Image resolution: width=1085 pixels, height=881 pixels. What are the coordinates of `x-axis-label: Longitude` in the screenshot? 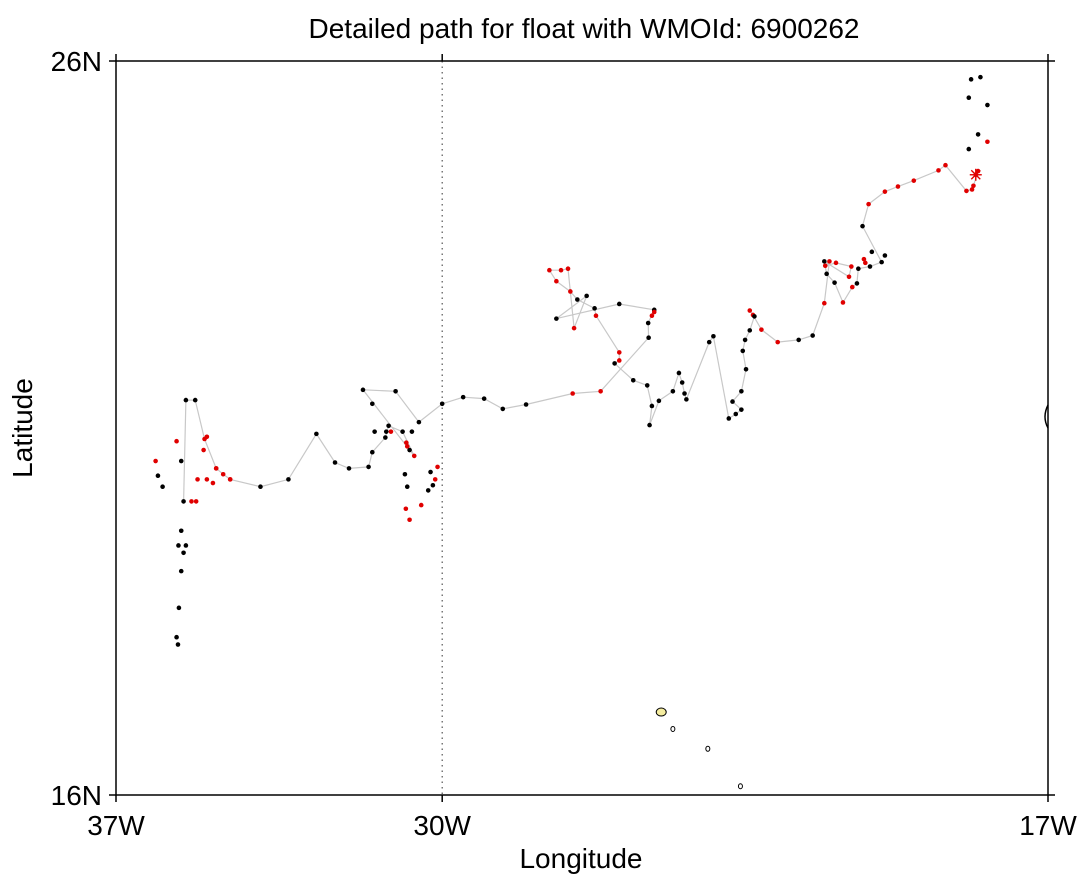 It's located at (580, 858).